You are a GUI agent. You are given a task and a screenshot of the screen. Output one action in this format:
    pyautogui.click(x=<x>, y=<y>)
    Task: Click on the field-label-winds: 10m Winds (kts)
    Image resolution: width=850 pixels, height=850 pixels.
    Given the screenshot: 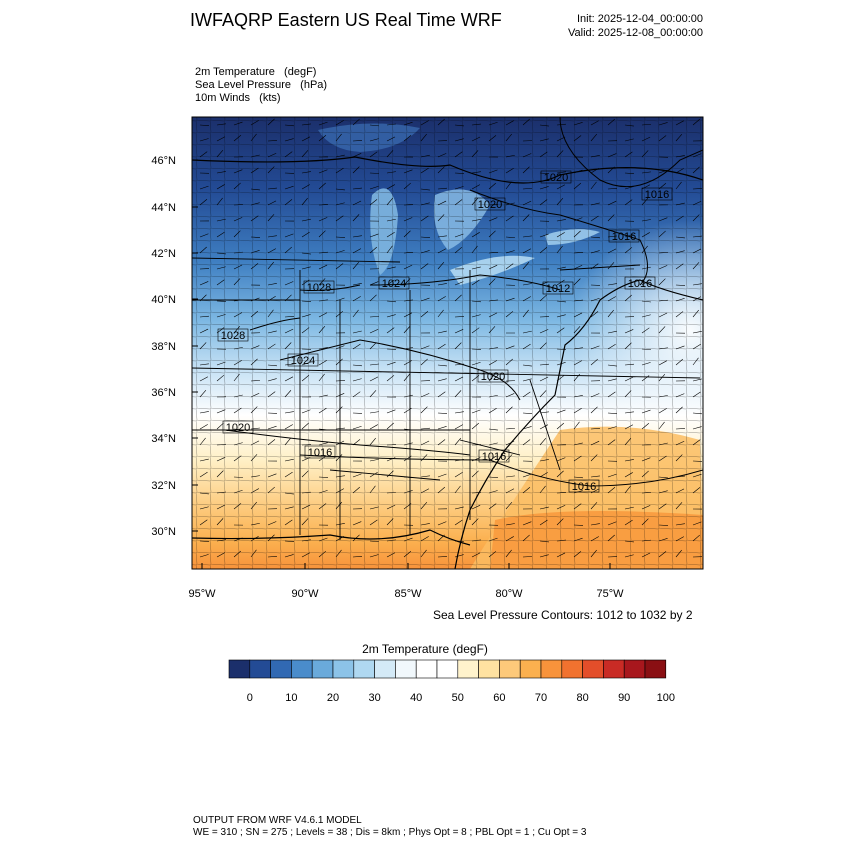 What is the action you would take?
    pyautogui.click(x=238, y=98)
    